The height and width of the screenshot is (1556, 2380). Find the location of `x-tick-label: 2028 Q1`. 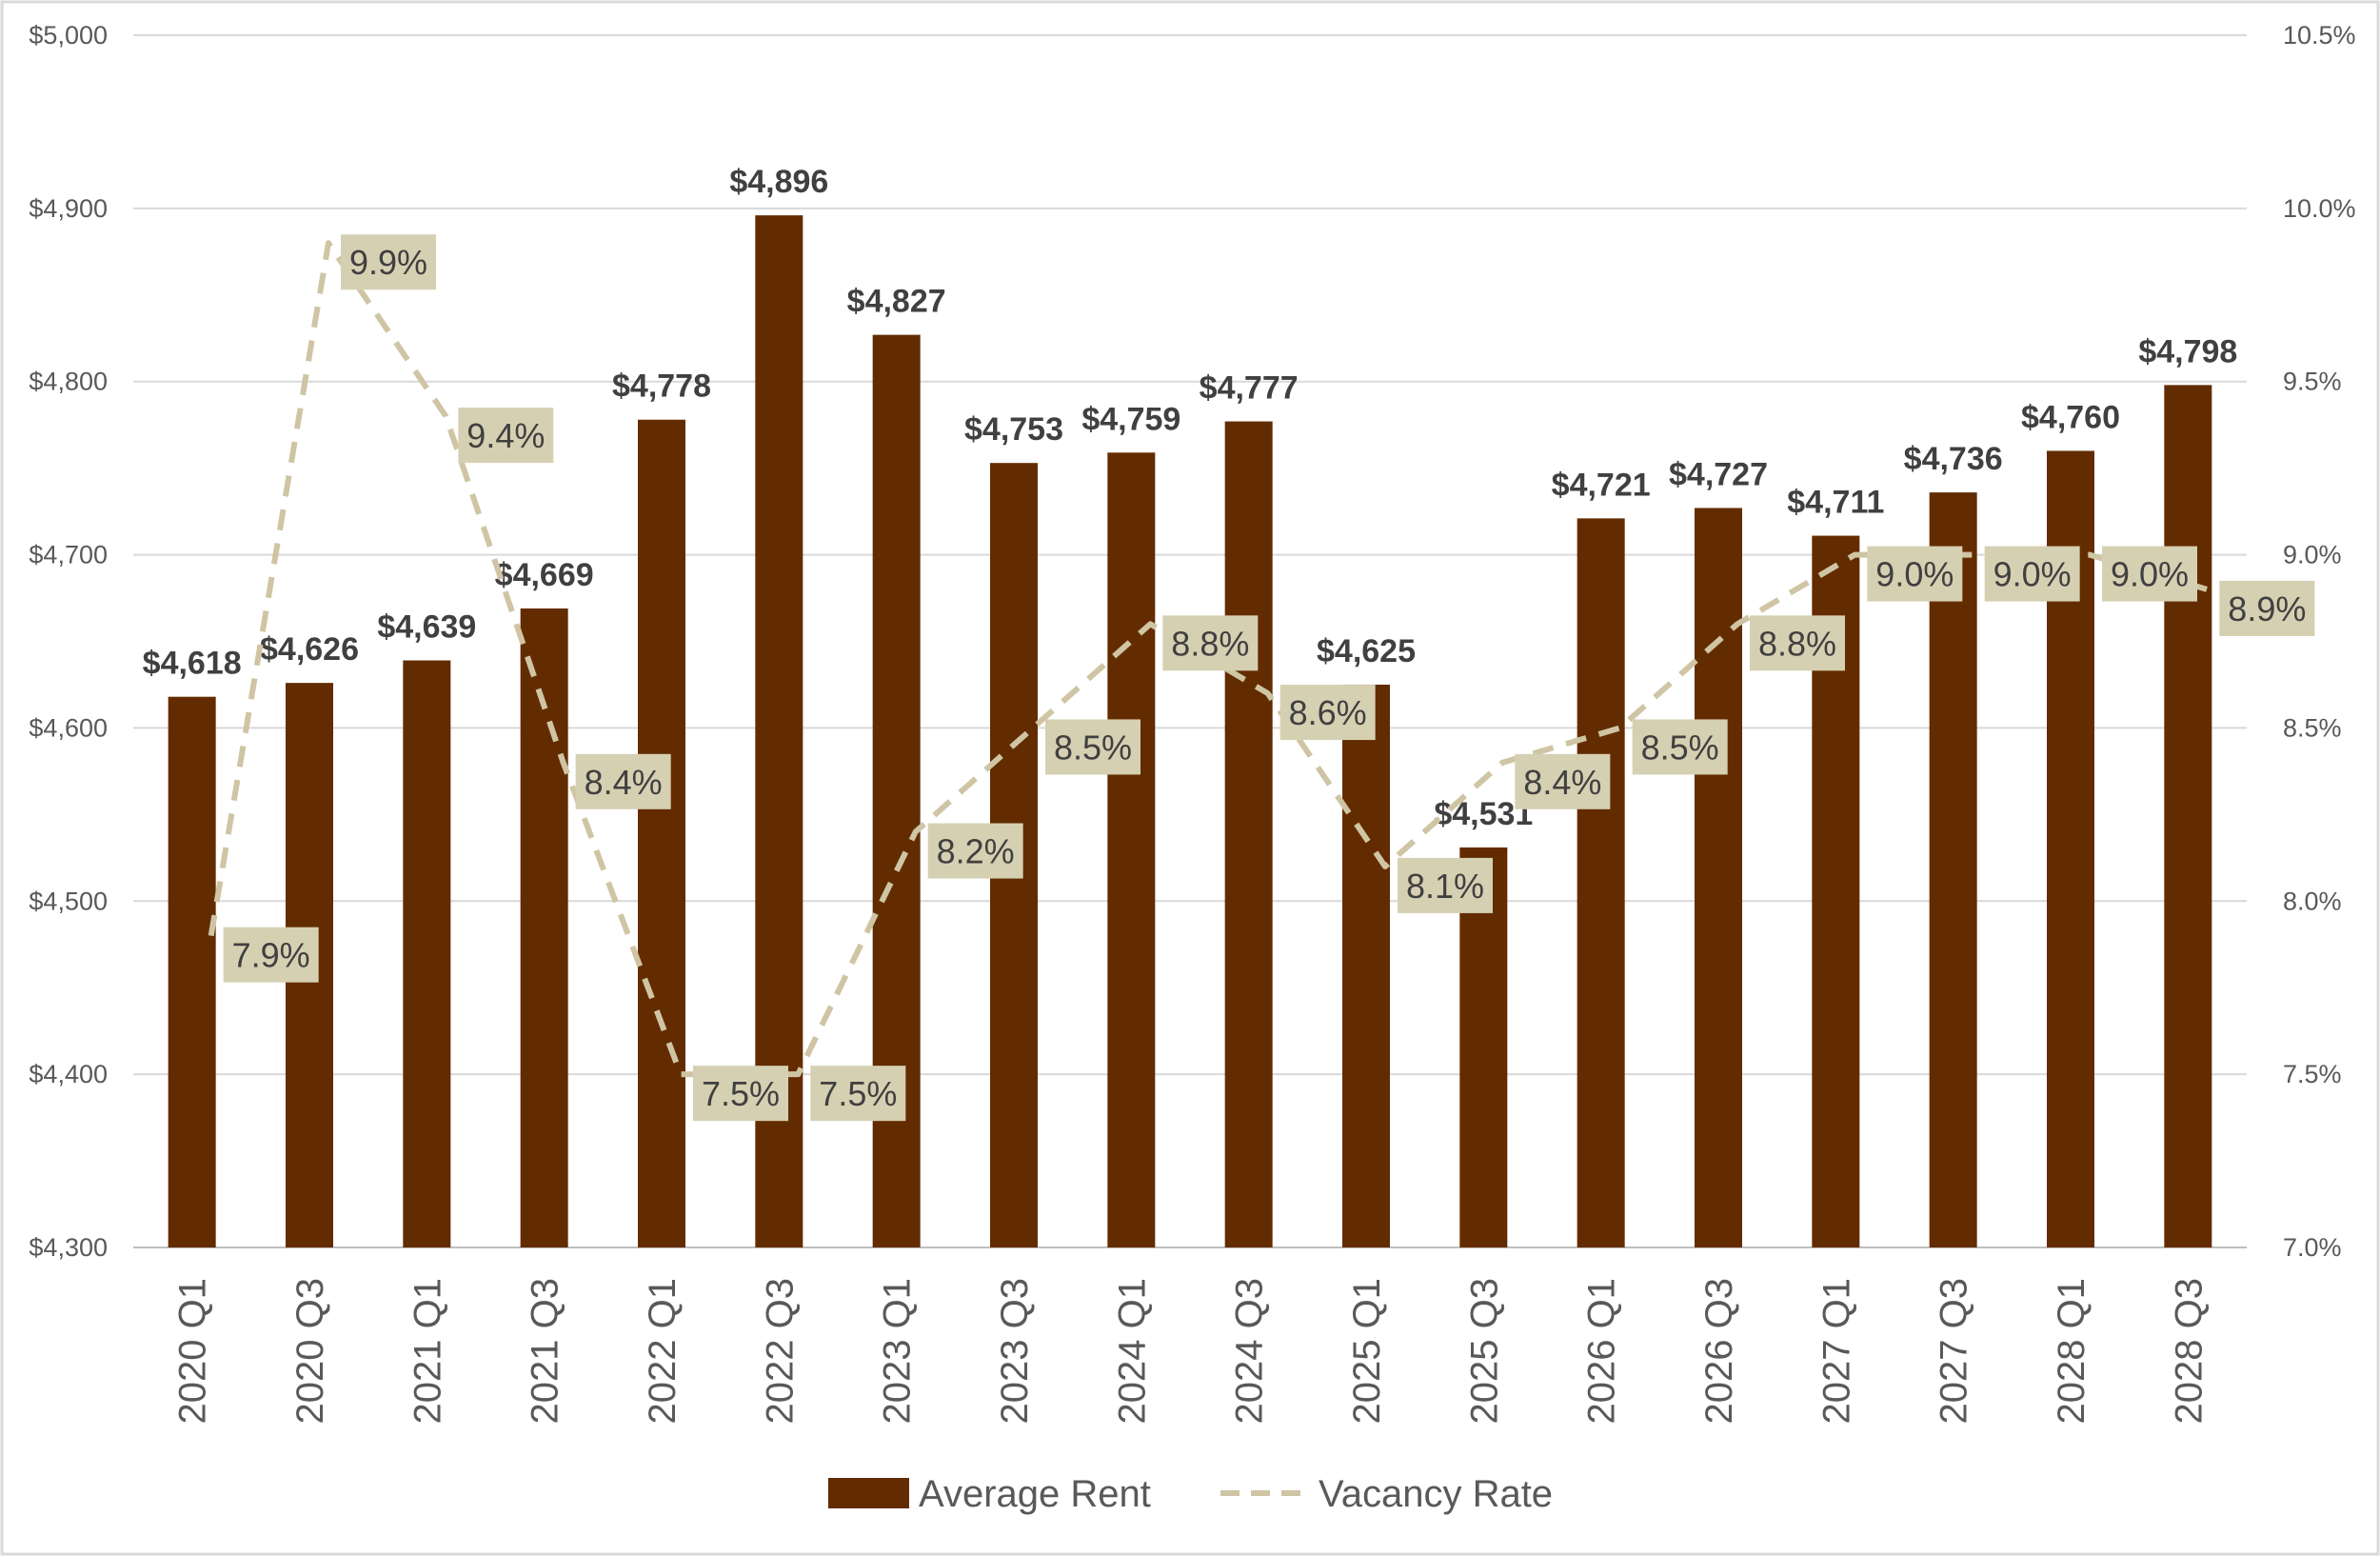

x-tick-label: 2028 Q1 is located at coordinates (2071, 1351).